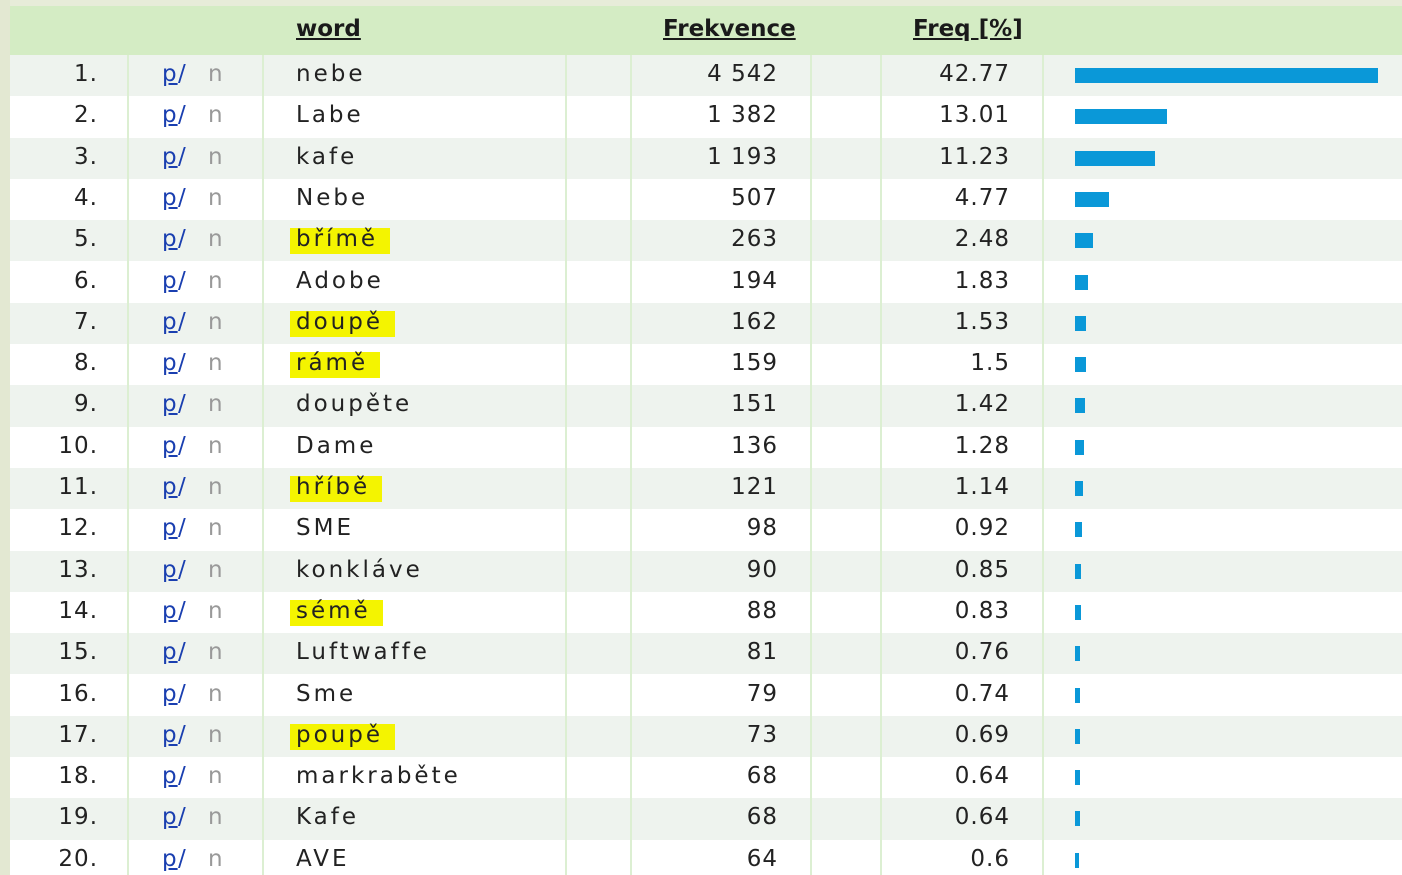 The width and height of the screenshot is (1402, 875). What do you see at coordinates (78, 858) in the screenshot?
I see `rank: 20.` at bounding box center [78, 858].